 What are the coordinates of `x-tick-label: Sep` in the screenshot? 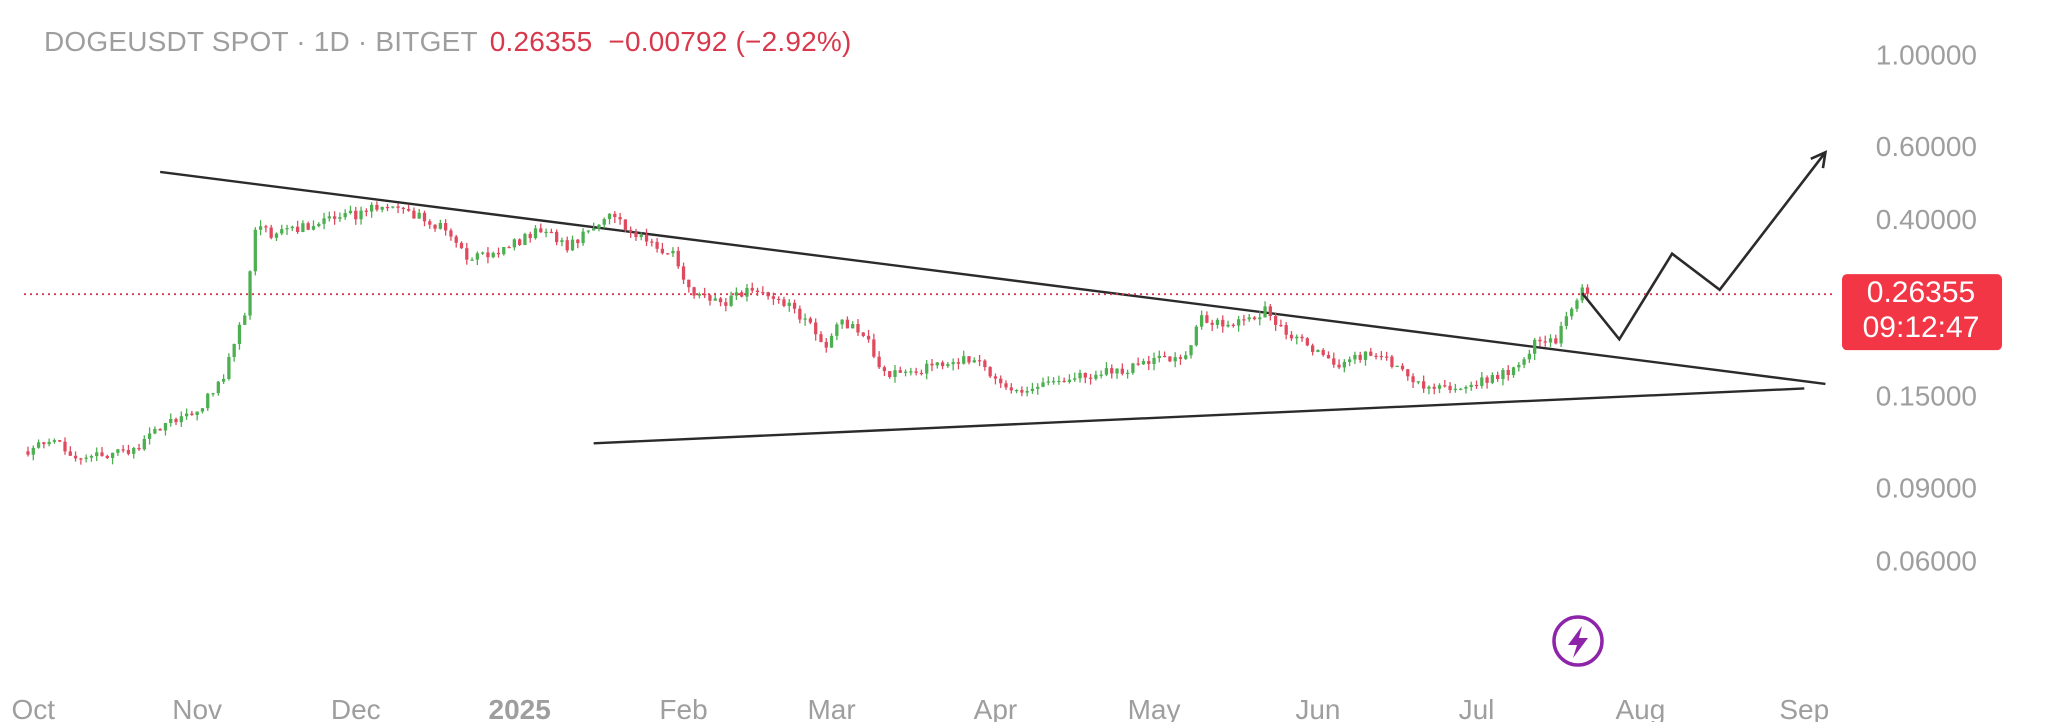 It's located at (1804, 708).